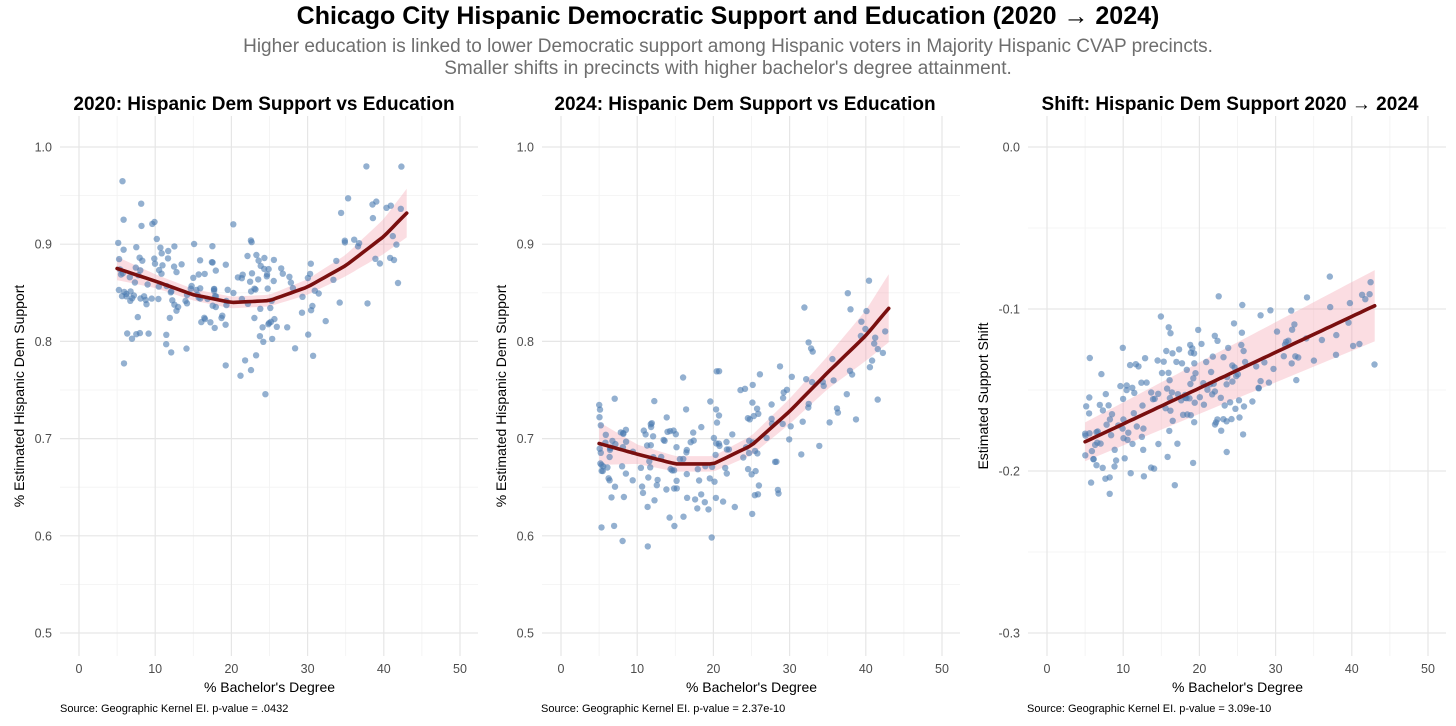  I want to click on x-tick-label: 30, so click(790, 669).